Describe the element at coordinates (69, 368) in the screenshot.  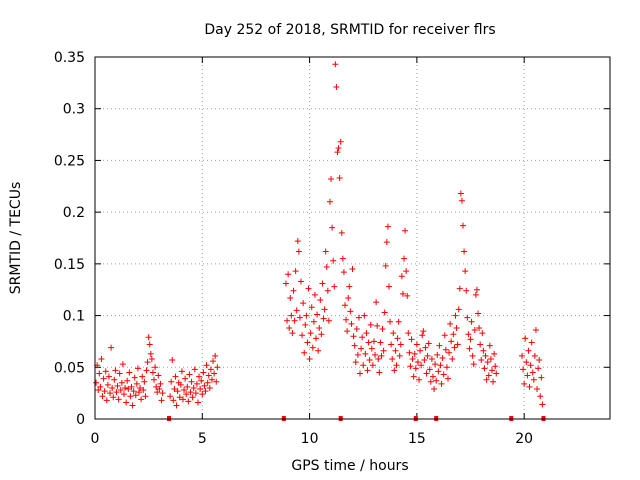
I see `y-tick-label: 0.05` at that location.